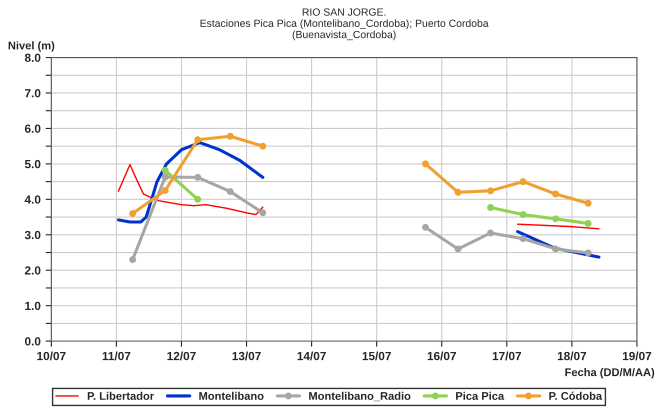  I want to click on y-axis-title: Nivel (m), so click(31, 46).